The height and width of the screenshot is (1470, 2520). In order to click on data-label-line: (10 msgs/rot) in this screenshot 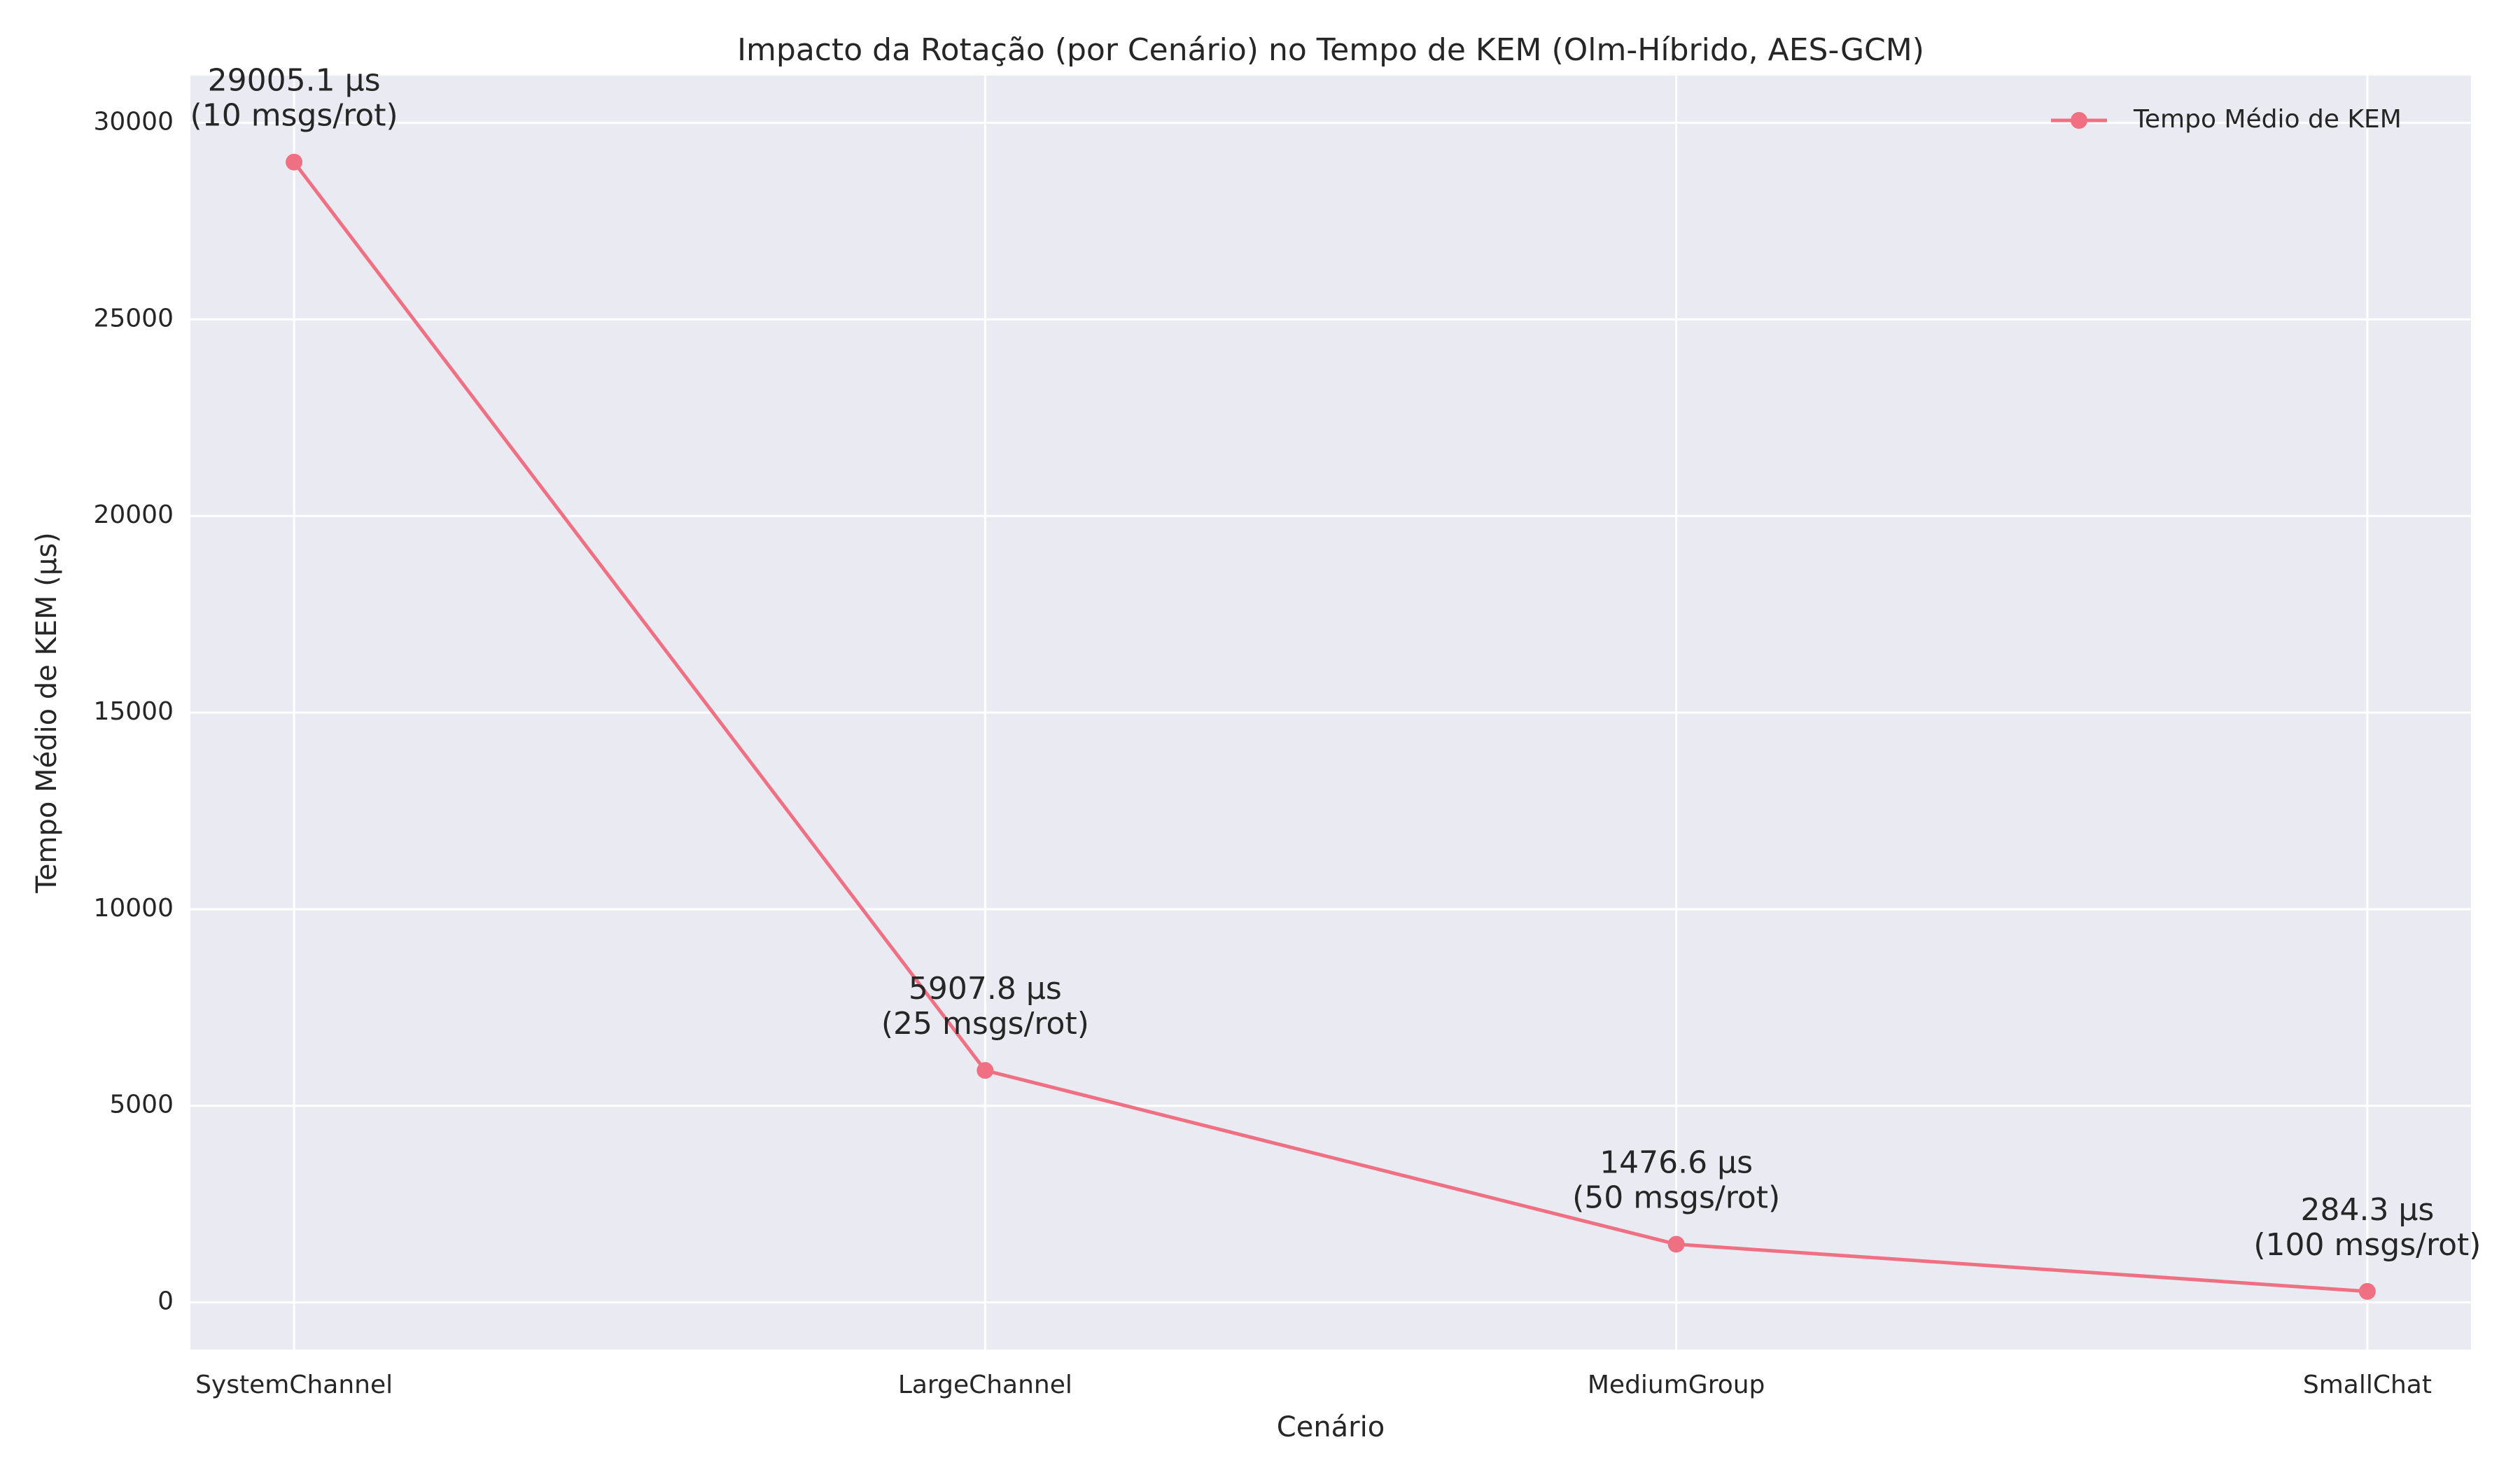, I will do `click(294, 116)`.